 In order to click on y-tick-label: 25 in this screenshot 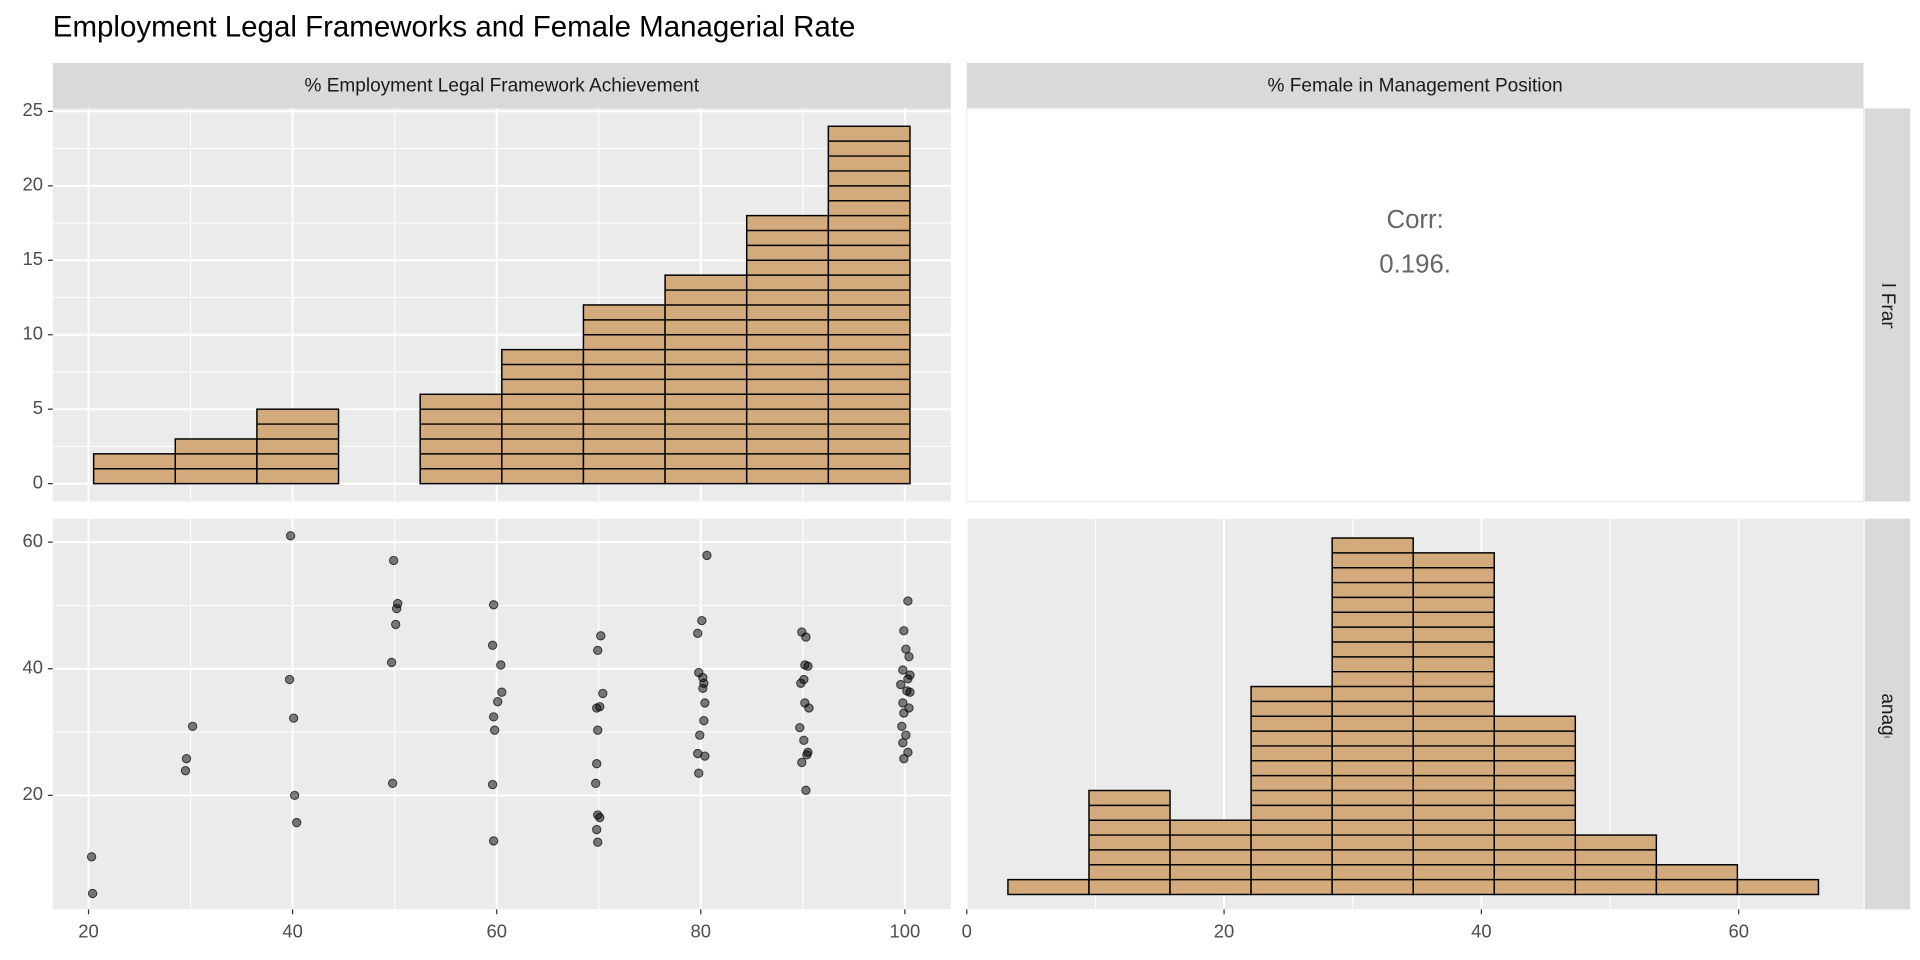, I will do `click(33, 109)`.